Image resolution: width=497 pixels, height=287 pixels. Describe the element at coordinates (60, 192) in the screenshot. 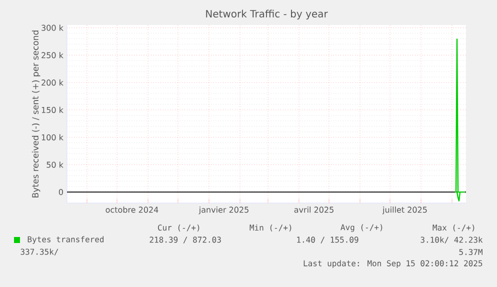

I see `y-tick-label: 0` at that location.